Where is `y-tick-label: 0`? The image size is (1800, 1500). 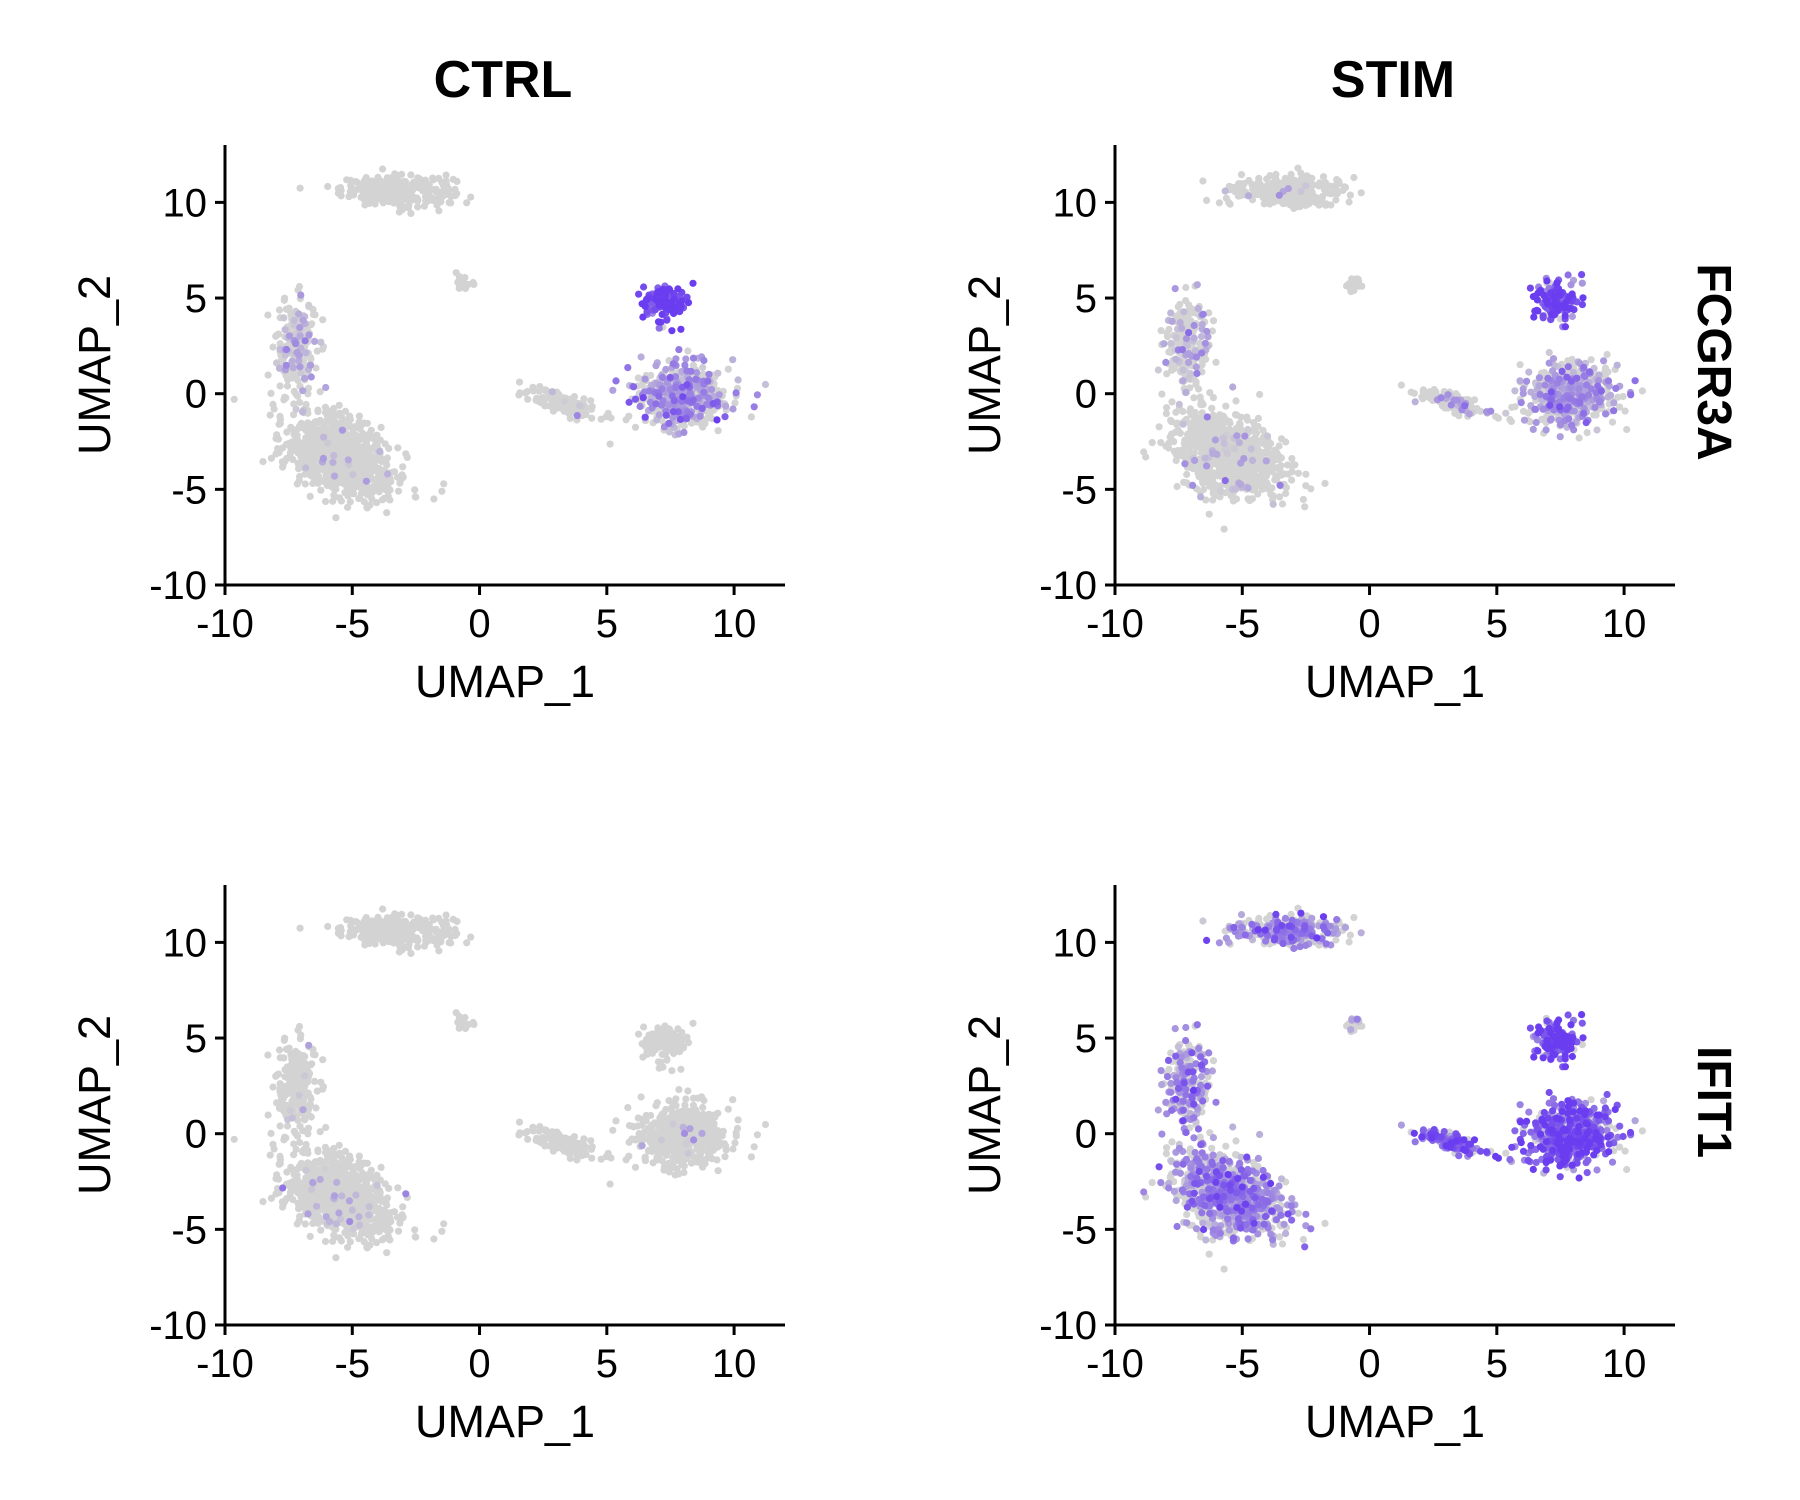
y-tick-label: 0 is located at coordinates (196, 395).